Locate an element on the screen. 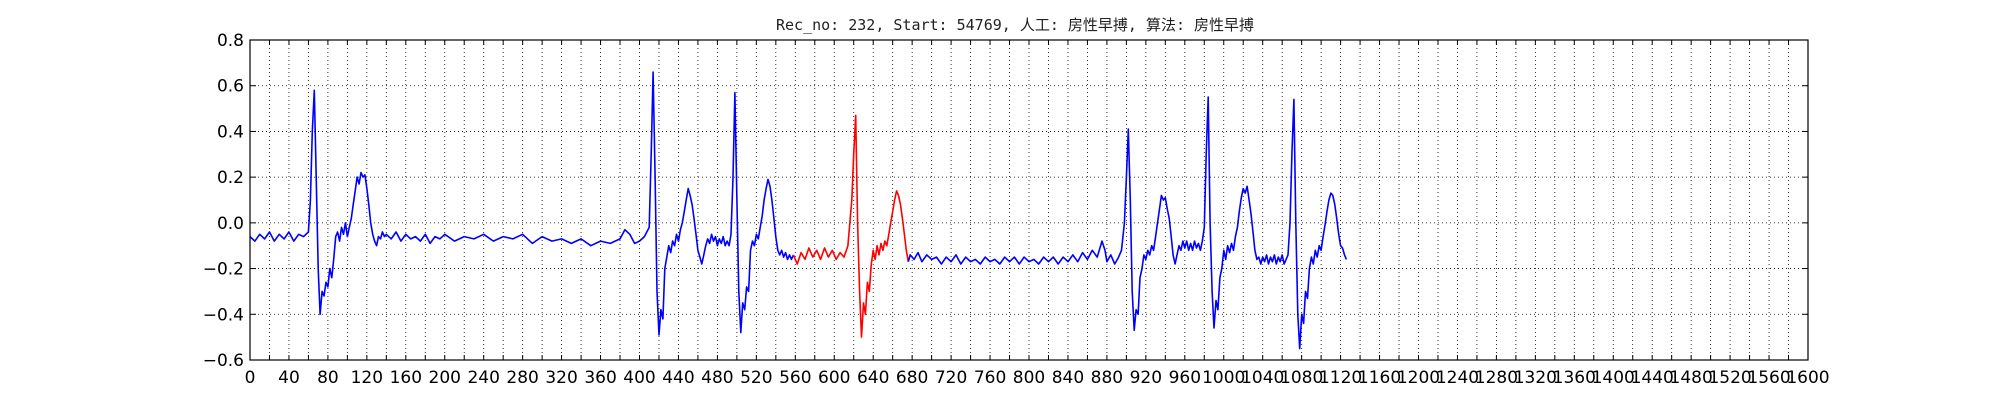 Image resolution: width=2000 pixels, height=400 pixels. x-tick-label: 480 is located at coordinates (717, 378).